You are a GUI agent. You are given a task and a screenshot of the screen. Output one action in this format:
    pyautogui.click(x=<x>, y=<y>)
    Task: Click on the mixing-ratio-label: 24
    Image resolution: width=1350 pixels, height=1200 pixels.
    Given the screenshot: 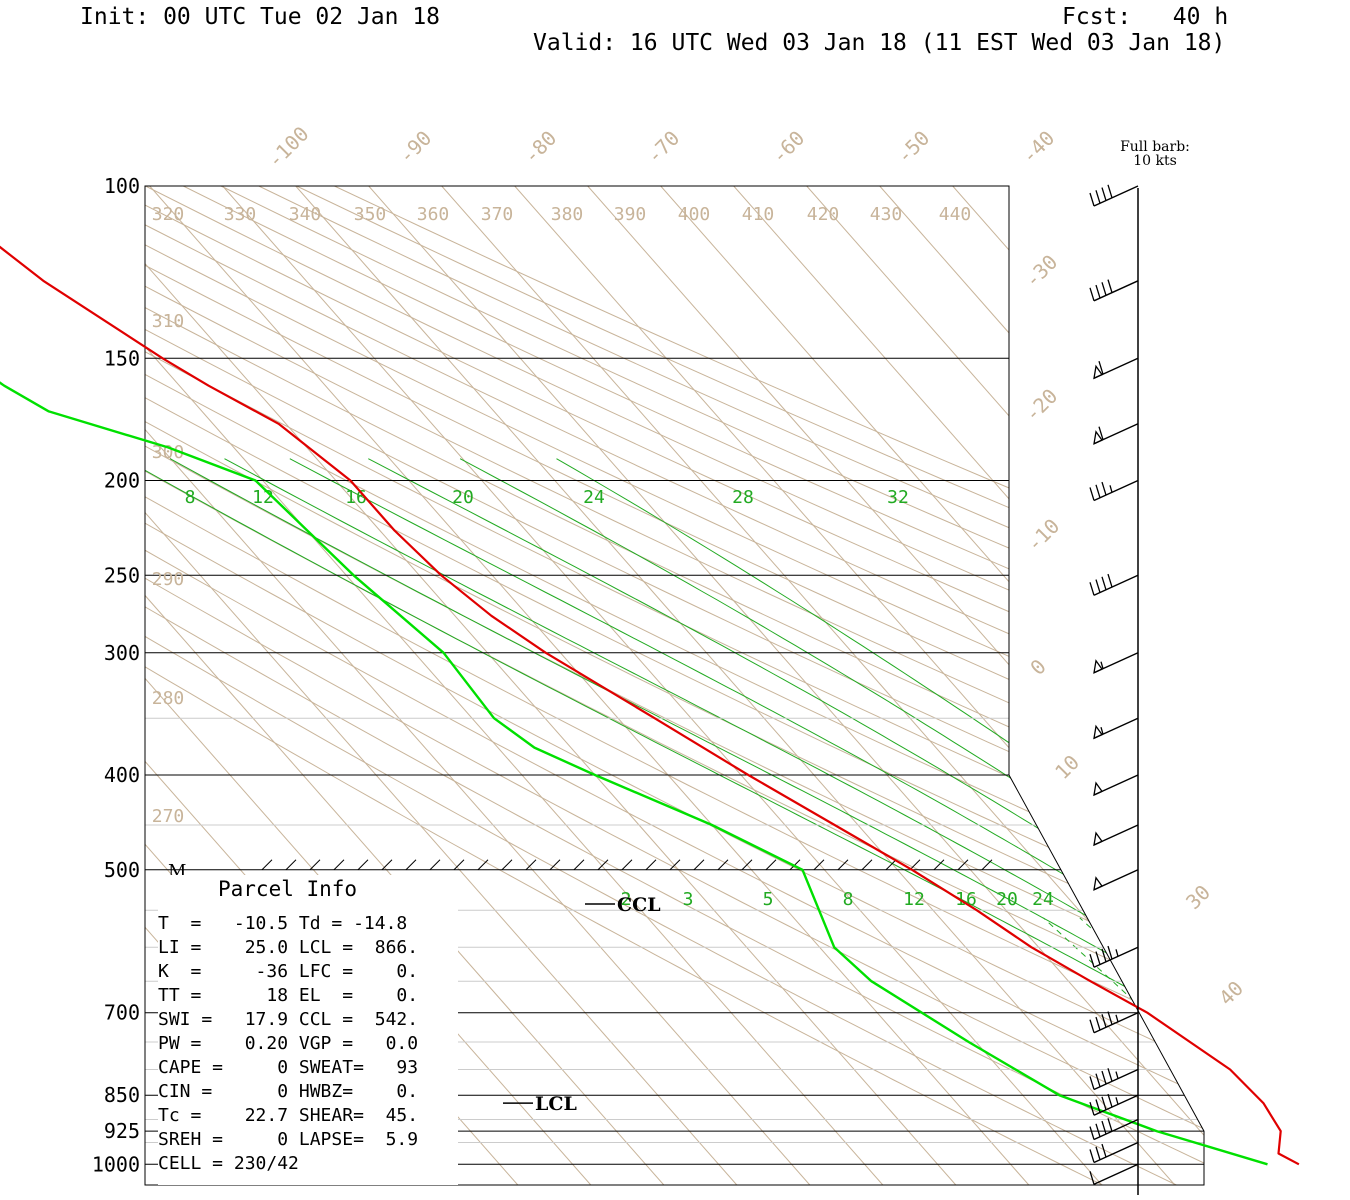 What is the action you would take?
    pyautogui.click(x=1043, y=899)
    